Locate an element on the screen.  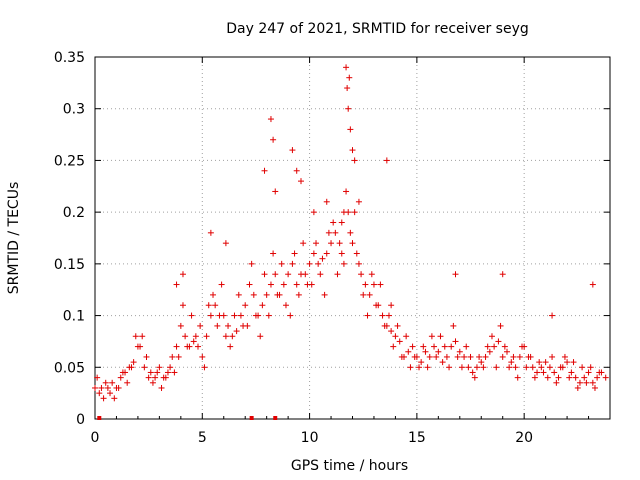
x-tick-label: 5 is located at coordinates (202, 438).